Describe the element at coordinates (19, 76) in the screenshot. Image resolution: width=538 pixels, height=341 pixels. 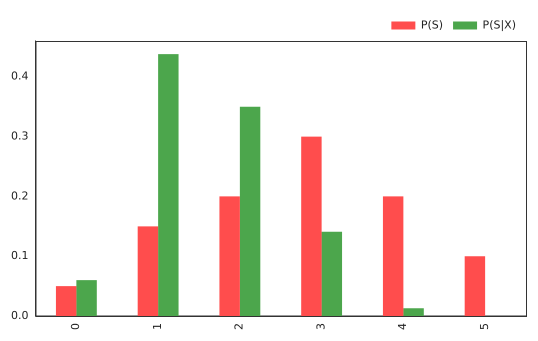
I see `y-tick-label: 0.4` at that location.